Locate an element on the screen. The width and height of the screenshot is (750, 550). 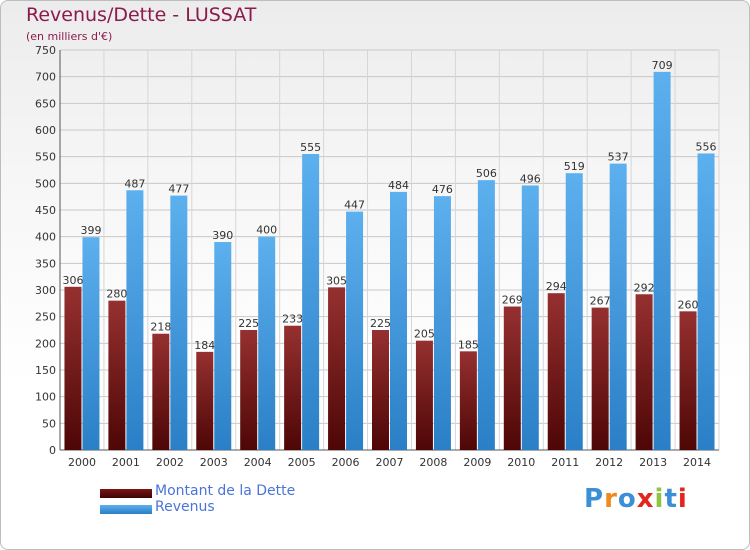
legend-swatch-dette is located at coordinates (126, 493).